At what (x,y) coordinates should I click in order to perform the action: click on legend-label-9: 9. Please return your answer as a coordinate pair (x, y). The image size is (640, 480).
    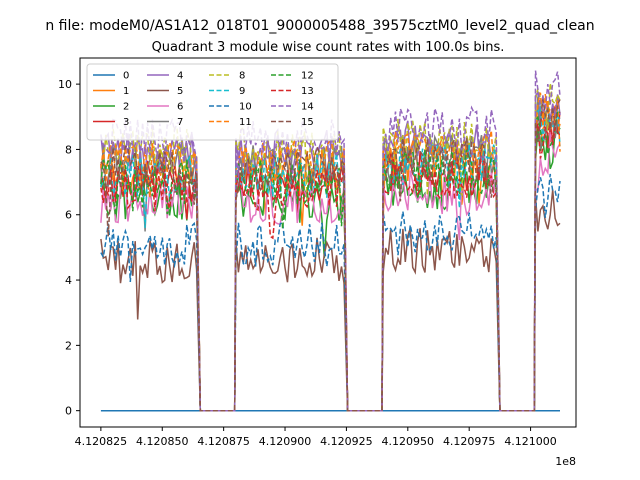
    Looking at the image, I should click on (242, 91).